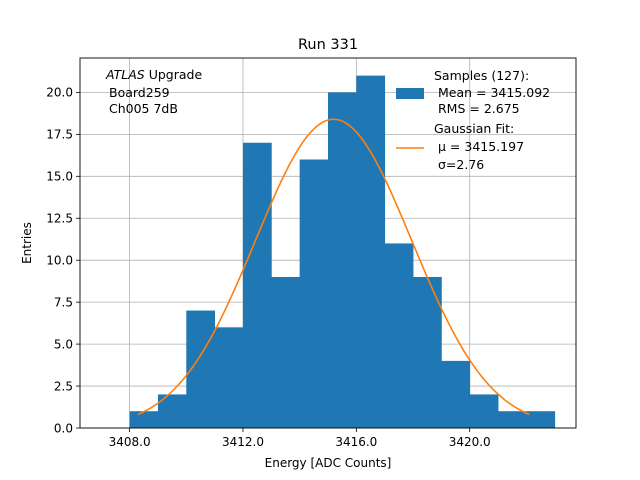  What do you see at coordinates (63, 302) in the screenshot?
I see `y-tick-label-3: 7.5` at bounding box center [63, 302].